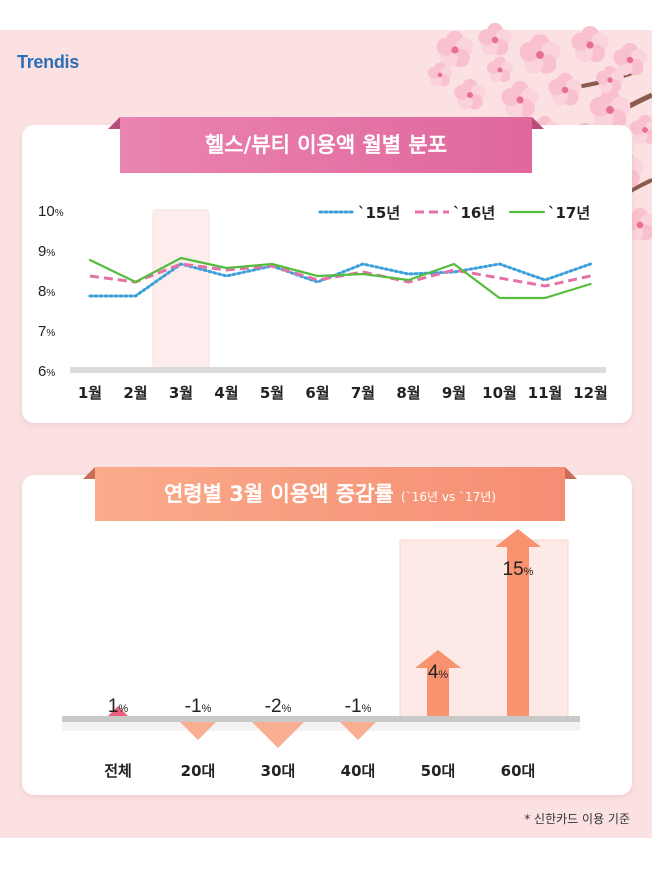 This screenshot has height=870, width=652. I want to click on y-tick-label: 6%, so click(46, 371).